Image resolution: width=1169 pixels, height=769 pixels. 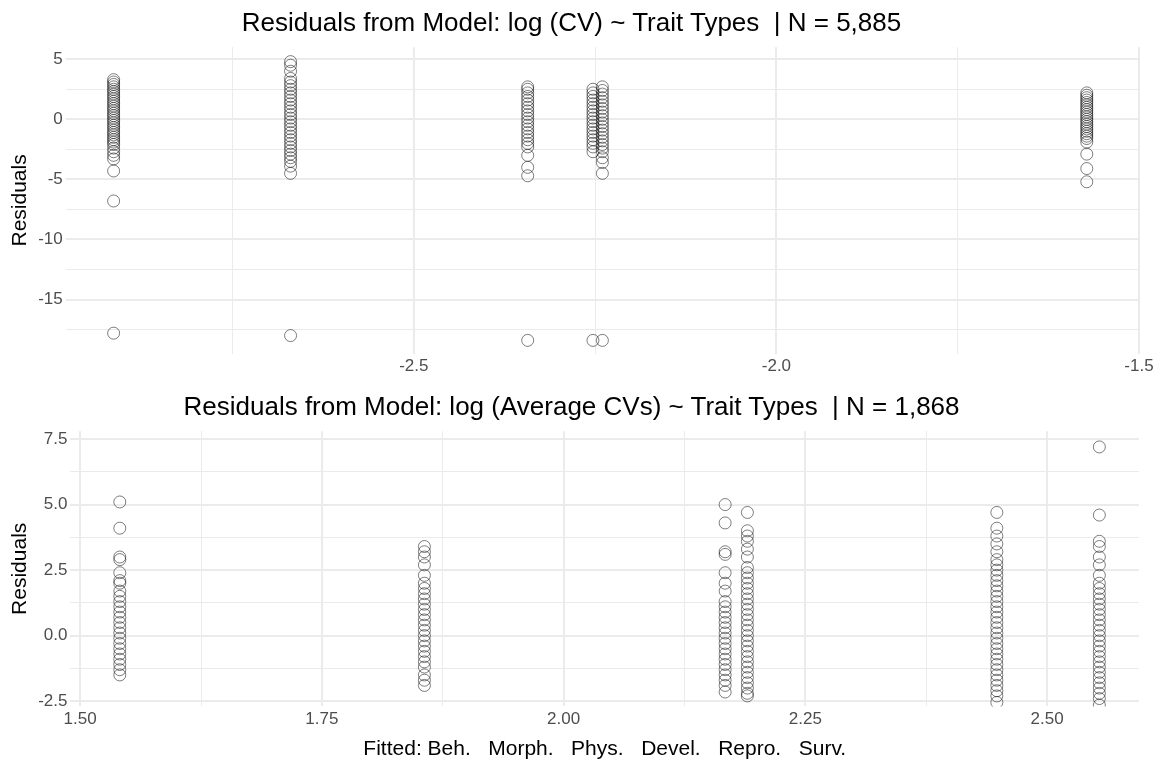 I want to click on x-tick-label: 1.75, so click(x=322, y=719).